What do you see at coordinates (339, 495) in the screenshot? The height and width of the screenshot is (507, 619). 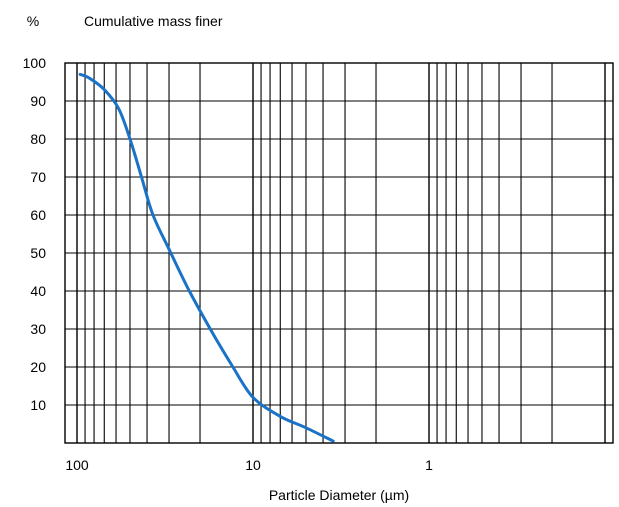 I see `x-axis-title: Particle Diameter (µm)` at bounding box center [339, 495].